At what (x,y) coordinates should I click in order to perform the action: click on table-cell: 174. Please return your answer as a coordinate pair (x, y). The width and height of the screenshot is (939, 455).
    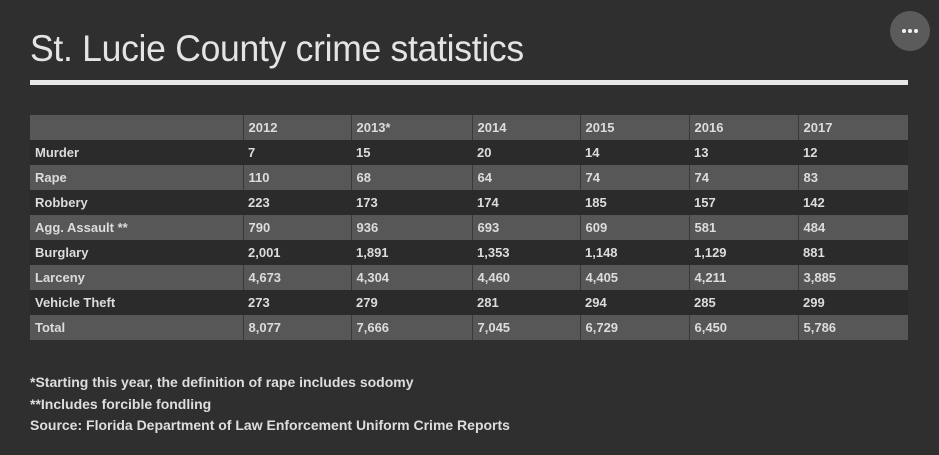
    Looking at the image, I should click on (526, 202).